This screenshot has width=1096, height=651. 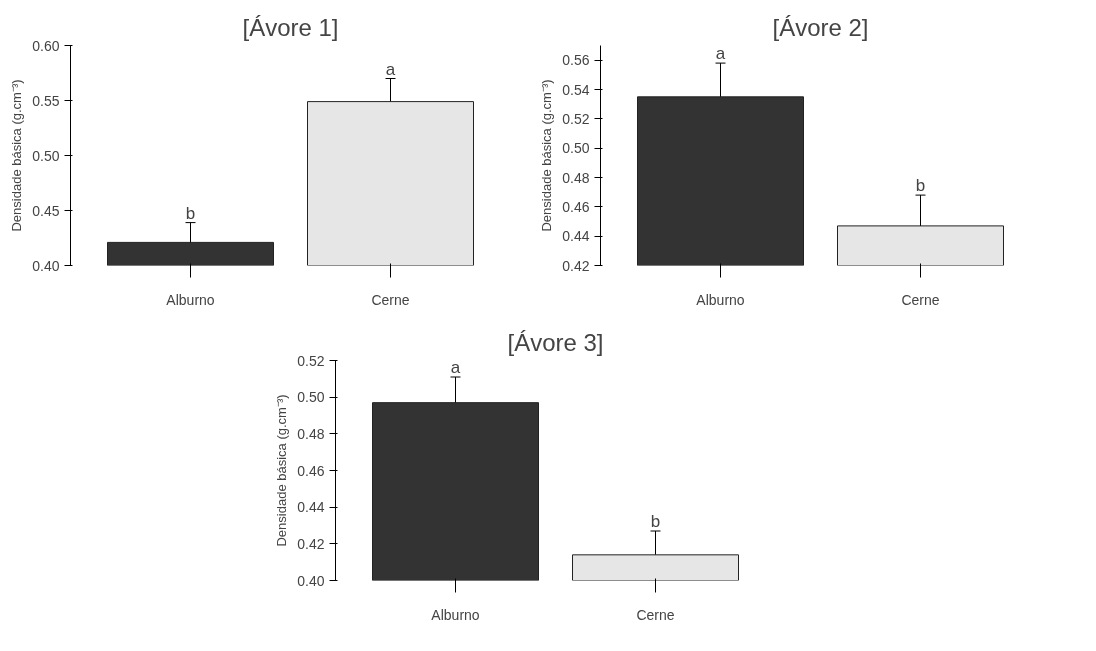 What do you see at coordinates (555, 342) in the screenshot?
I see `chart-title: [Ávore 3]` at bounding box center [555, 342].